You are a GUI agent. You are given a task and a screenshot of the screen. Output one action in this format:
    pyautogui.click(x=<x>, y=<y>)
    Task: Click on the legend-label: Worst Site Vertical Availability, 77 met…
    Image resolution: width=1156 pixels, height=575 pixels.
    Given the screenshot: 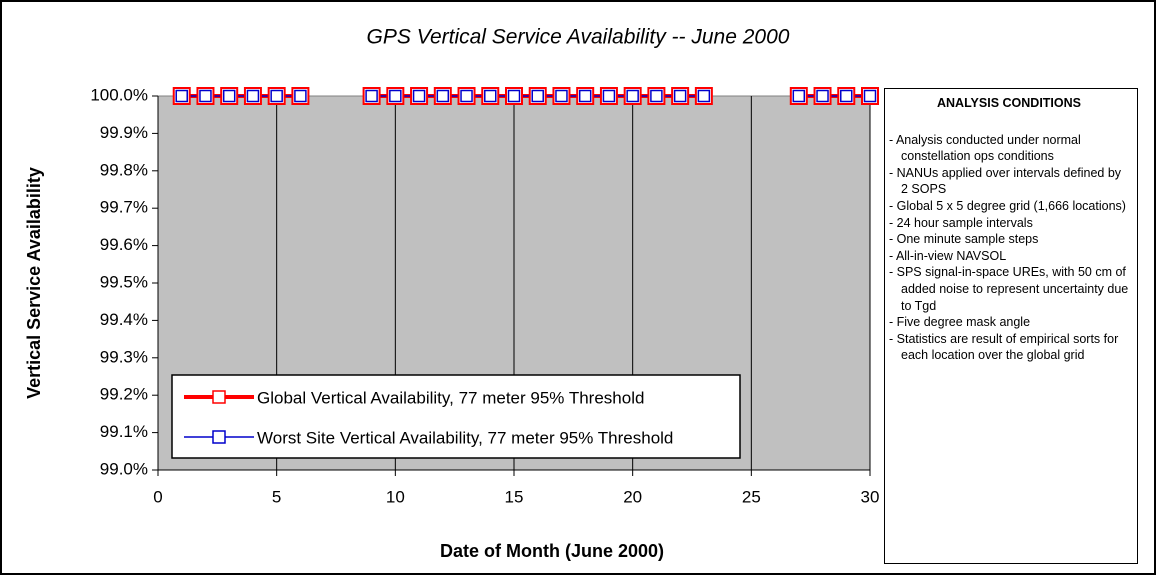 What is the action you would take?
    pyautogui.click(x=465, y=437)
    